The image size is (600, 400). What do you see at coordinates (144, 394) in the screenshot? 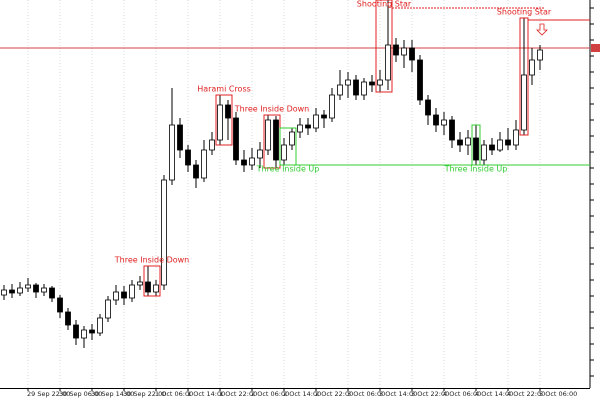
I see `x-tick-label: 30 Sep 22:00` at bounding box center [144, 394].